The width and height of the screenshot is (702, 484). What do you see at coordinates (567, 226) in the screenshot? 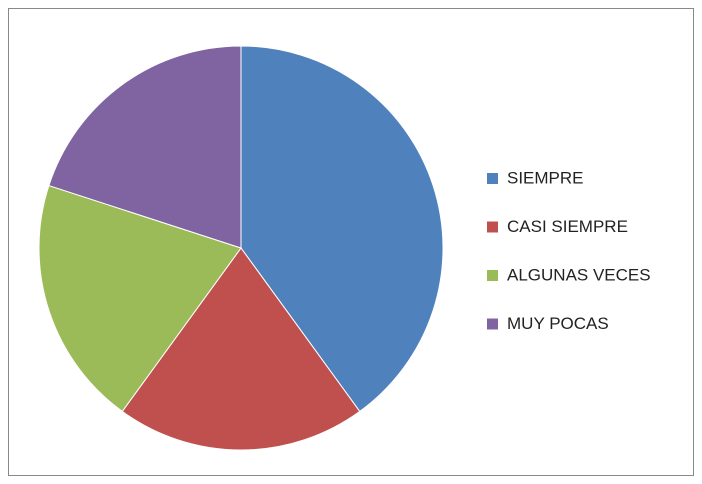
I see `legend-label: CASI SIEMPRE` at bounding box center [567, 226].